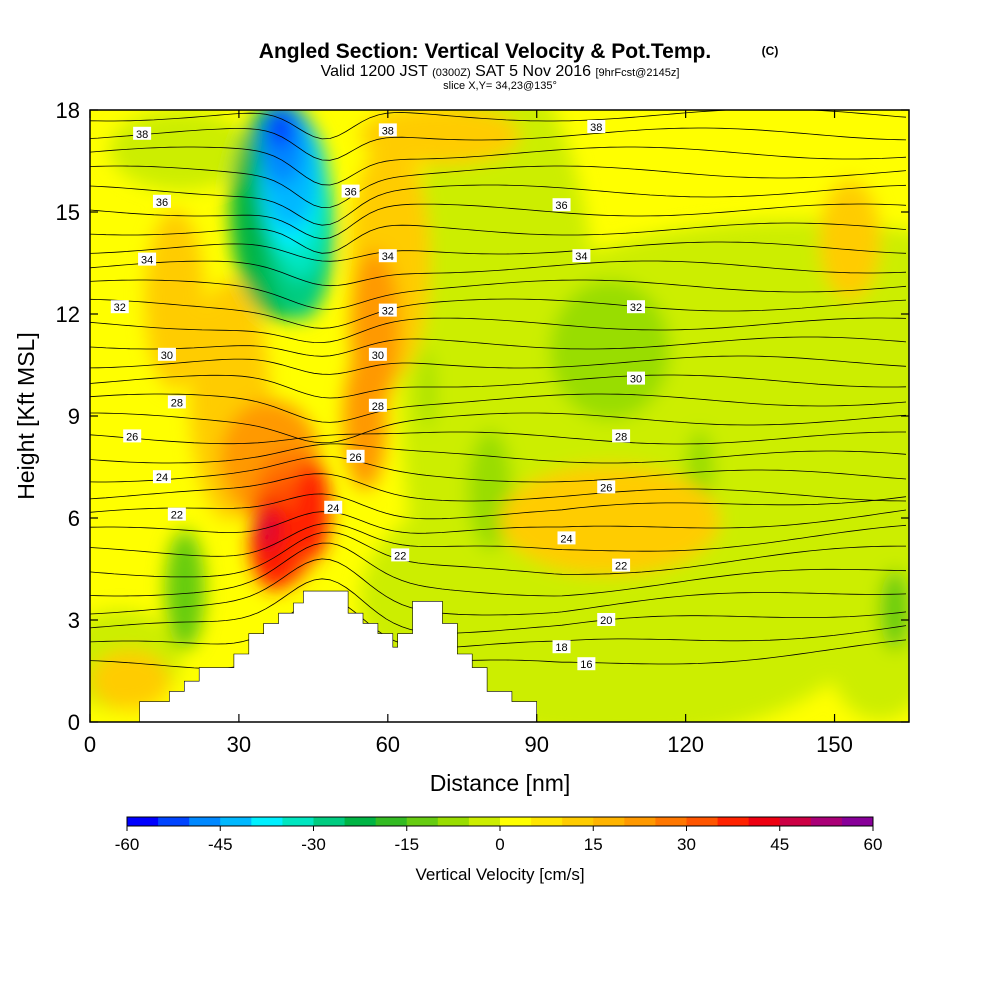 The width and height of the screenshot is (1000, 1000). Describe the element at coordinates (834, 744) in the screenshot. I see `x-tick-label: 150` at that location.